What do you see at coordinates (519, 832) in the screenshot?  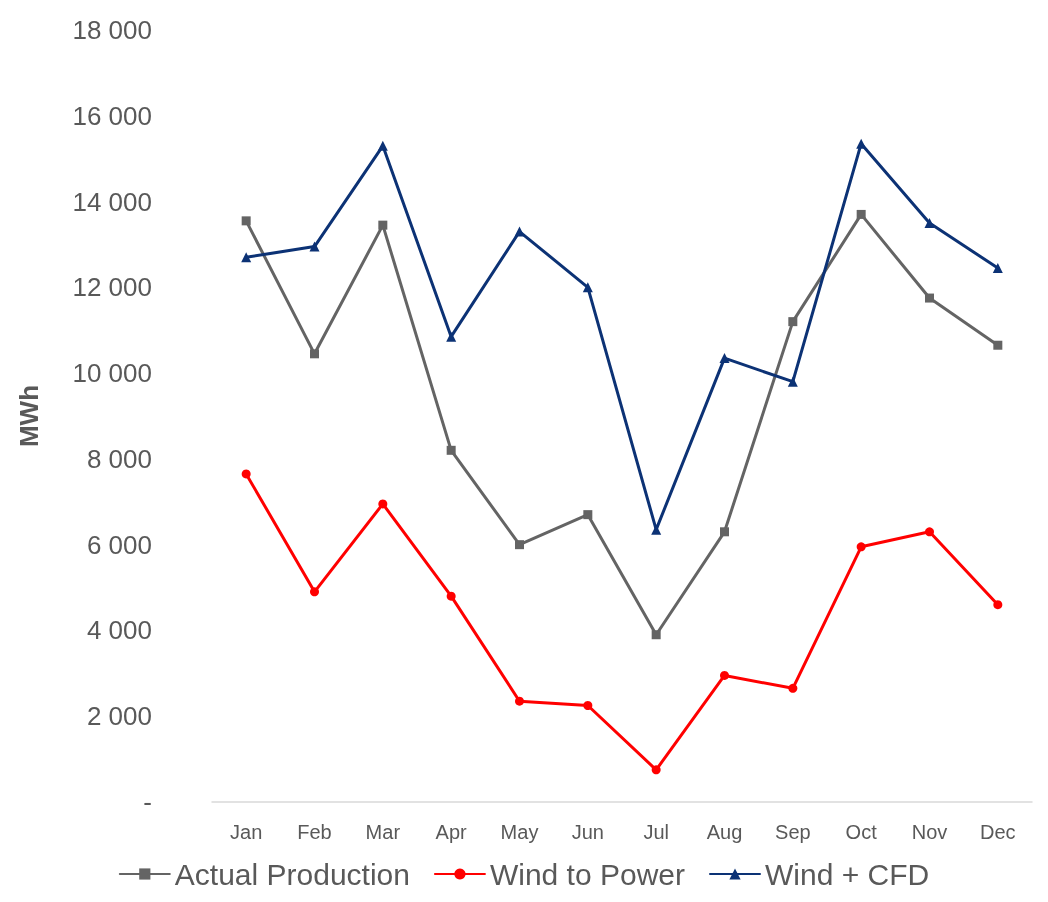 I see `x-tick-label: May` at bounding box center [519, 832].